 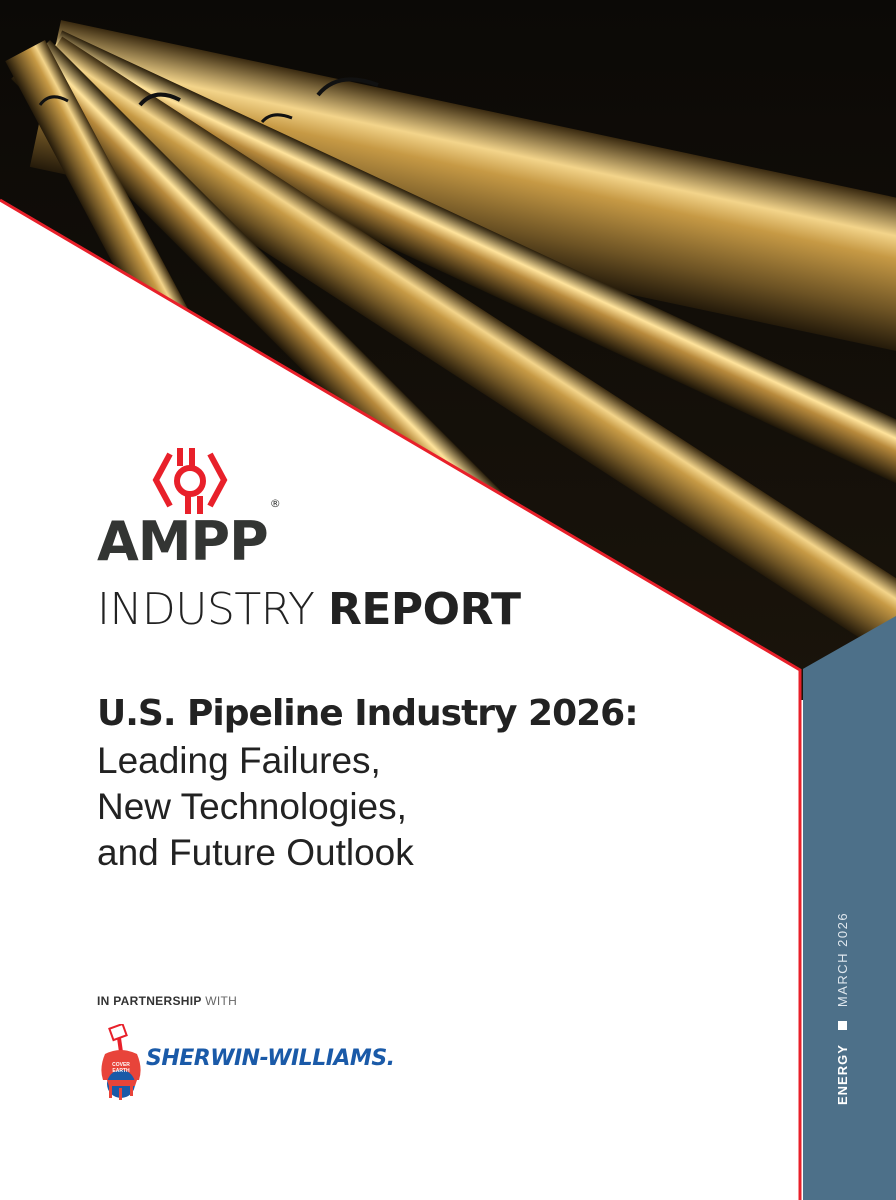 What do you see at coordinates (183, 541) in the screenshot?
I see `brand-name: AMPP` at bounding box center [183, 541].